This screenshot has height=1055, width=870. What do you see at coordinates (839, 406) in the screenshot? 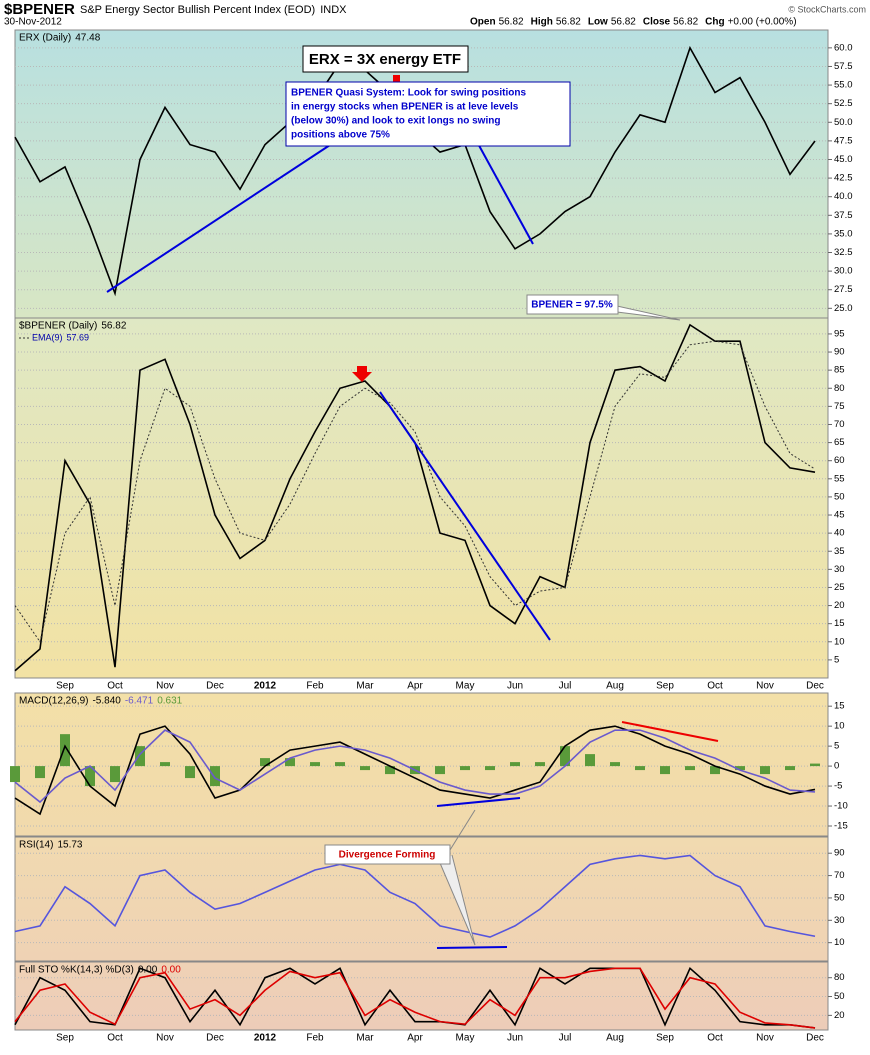
I see `y-tick-label: 75` at bounding box center [839, 406].